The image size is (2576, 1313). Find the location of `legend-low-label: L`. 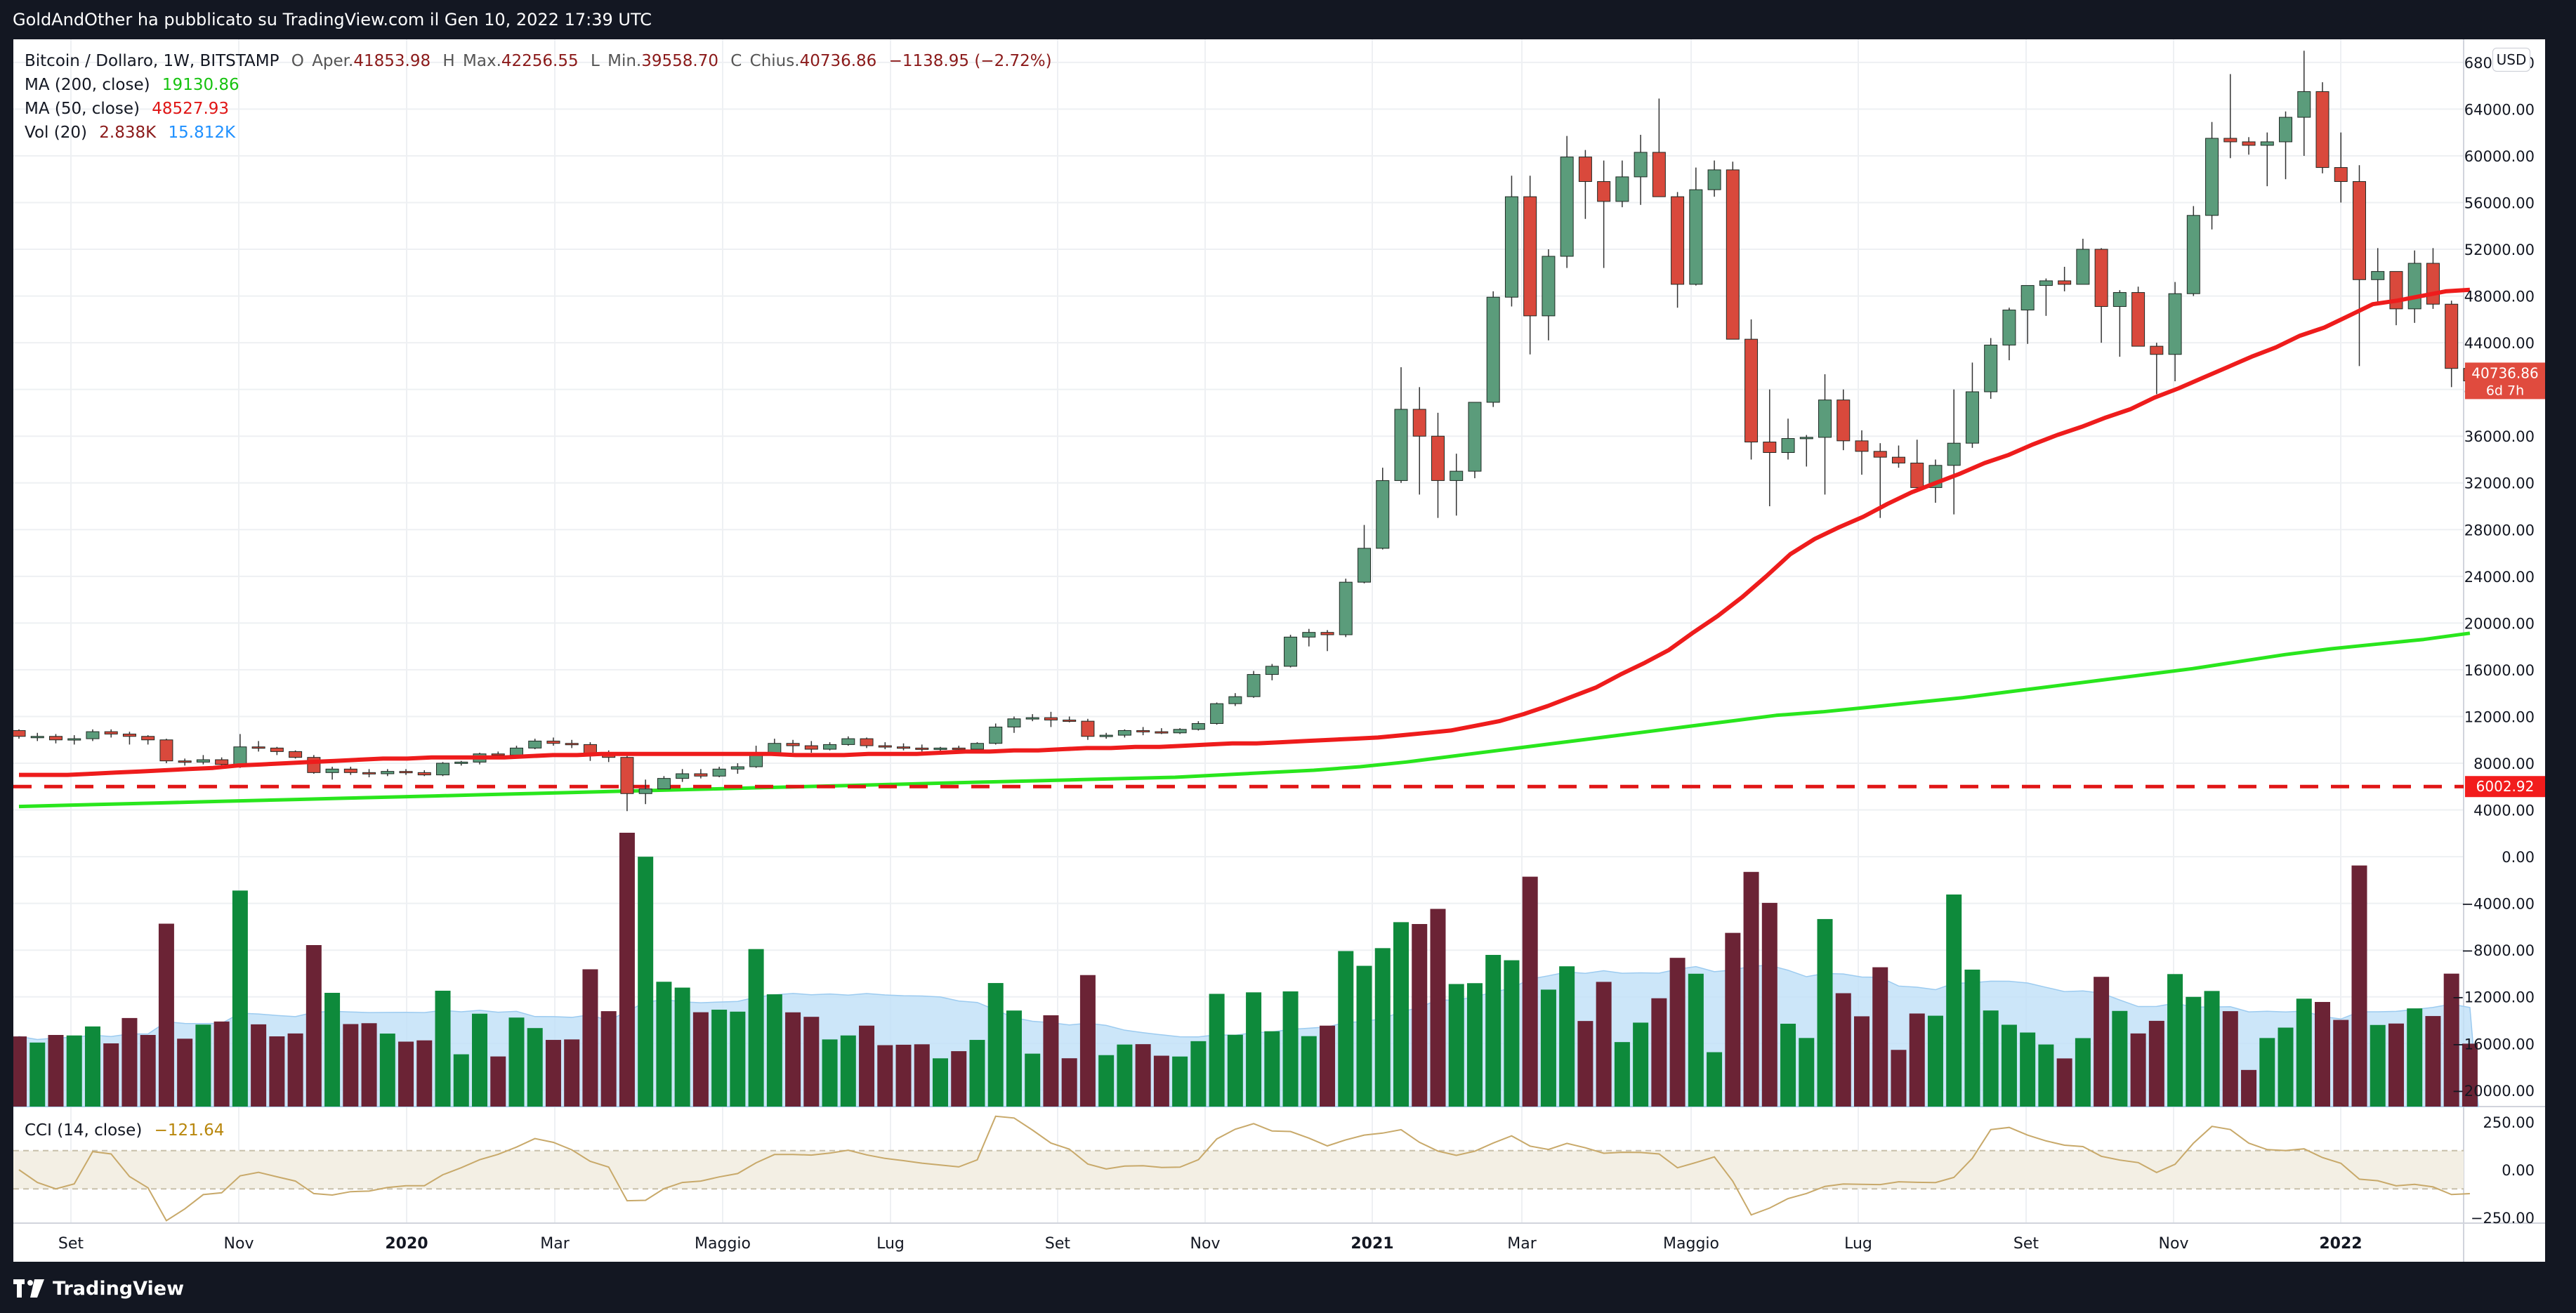

legend-low-label: L is located at coordinates (595, 61).